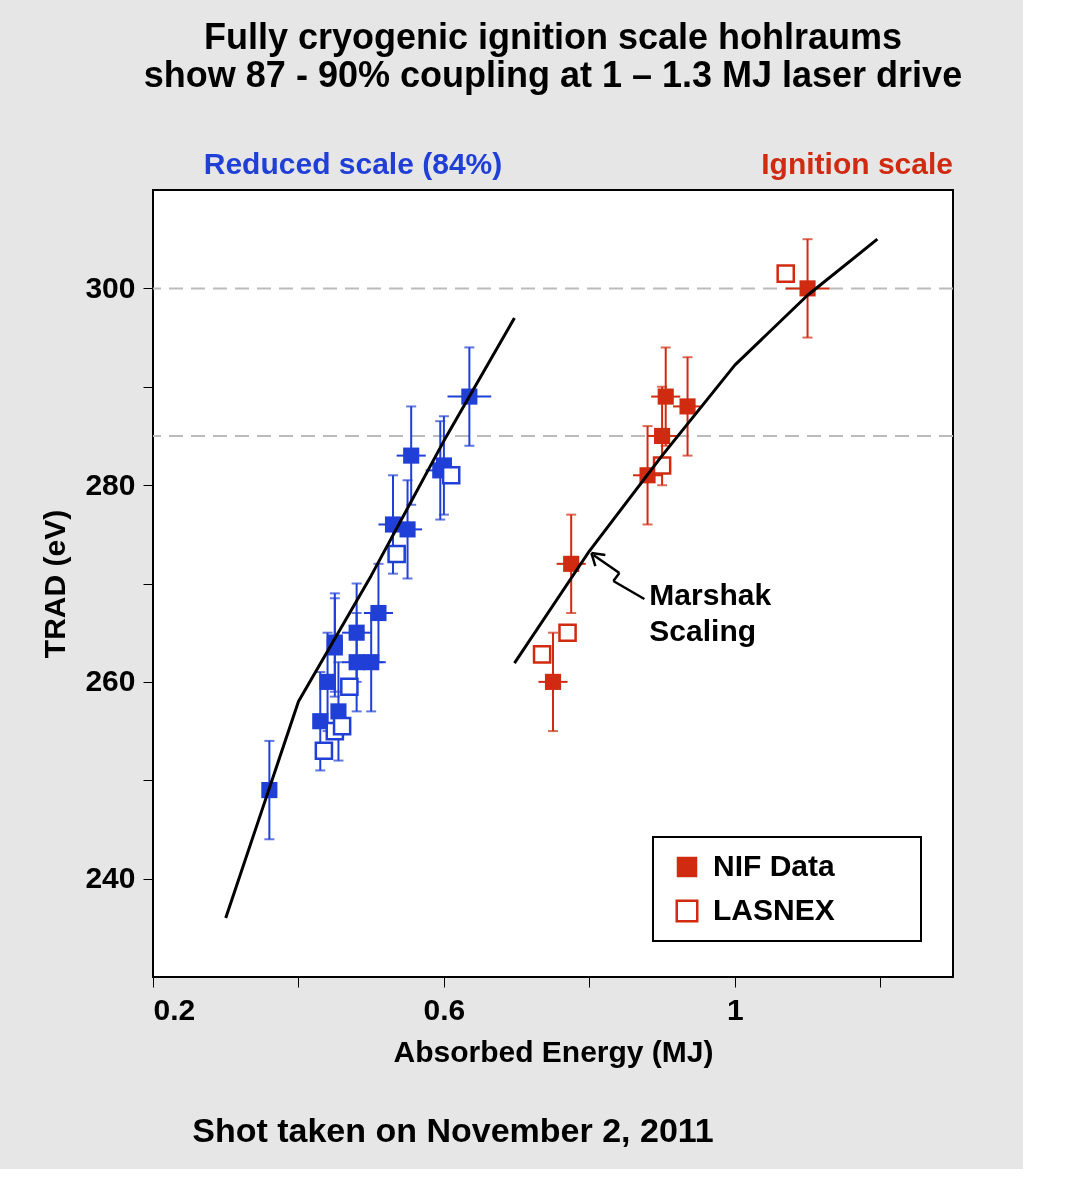 The width and height of the screenshot is (1087, 1188). I want to click on text: Ignition scale, so click(857, 163).